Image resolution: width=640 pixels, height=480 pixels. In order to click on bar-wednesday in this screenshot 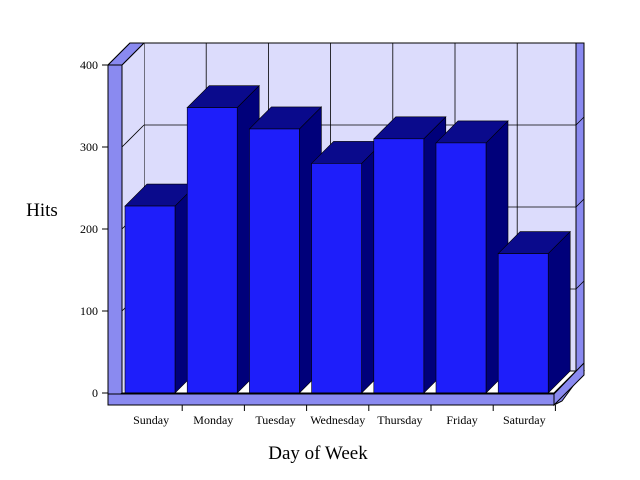, I will do `click(347, 267)`.